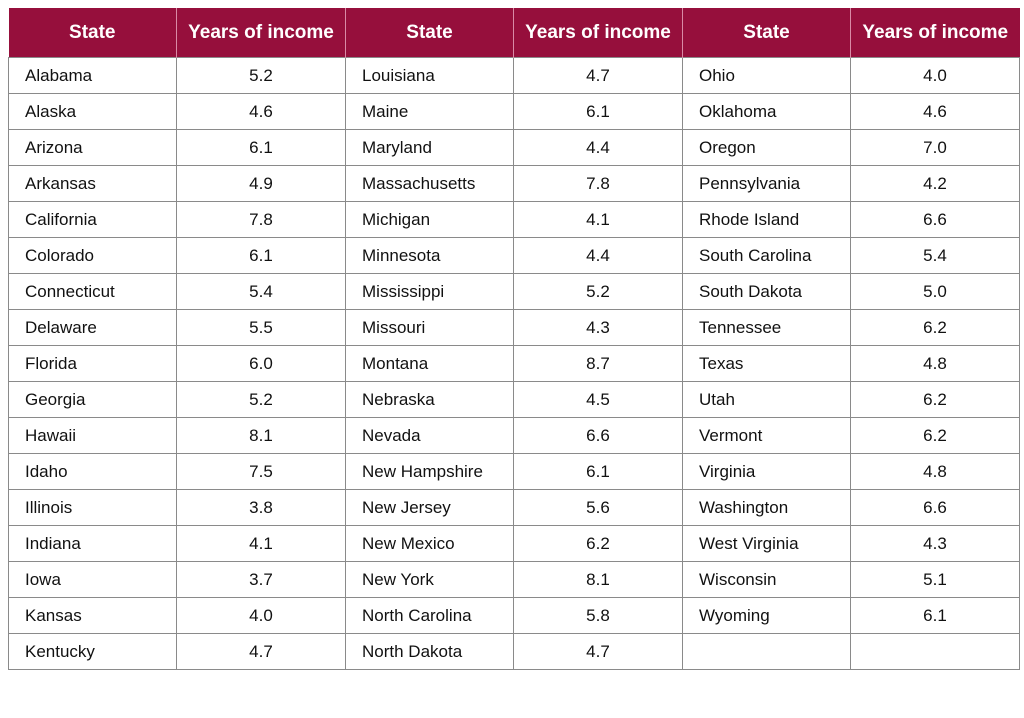 This screenshot has width=1024, height=718. Describe the element at coordinates (92, 327) in the screenshot. I see `state-cell: Delaware` at that location.